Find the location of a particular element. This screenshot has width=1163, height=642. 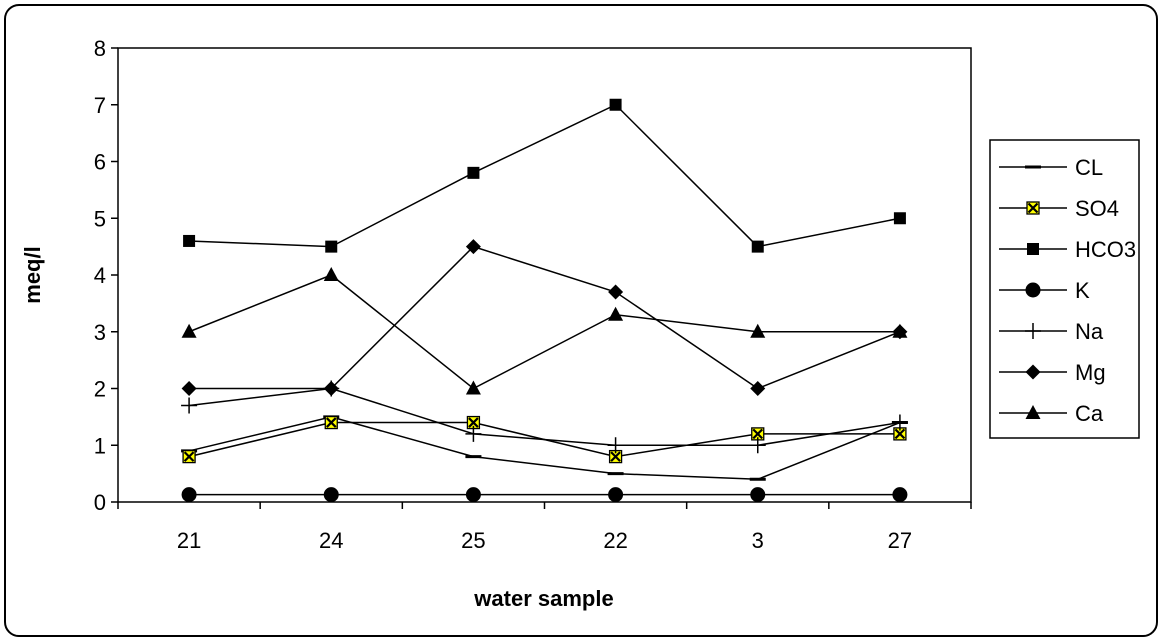

legend-marker-hco3 is located at coordinates (1033, 249).